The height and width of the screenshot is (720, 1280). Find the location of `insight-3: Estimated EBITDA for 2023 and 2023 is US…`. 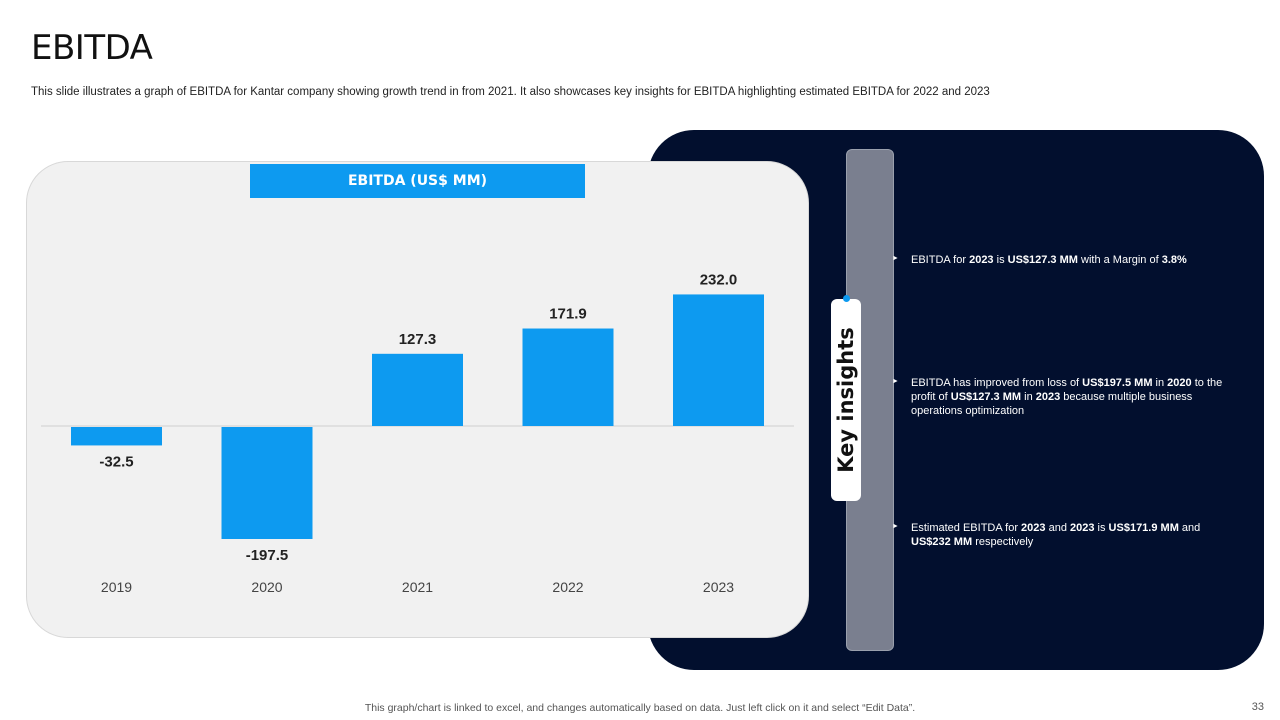

insight-3: Estimated EBITDA for 2023 and 2023 is US… is located at coordinates (1056, 535).